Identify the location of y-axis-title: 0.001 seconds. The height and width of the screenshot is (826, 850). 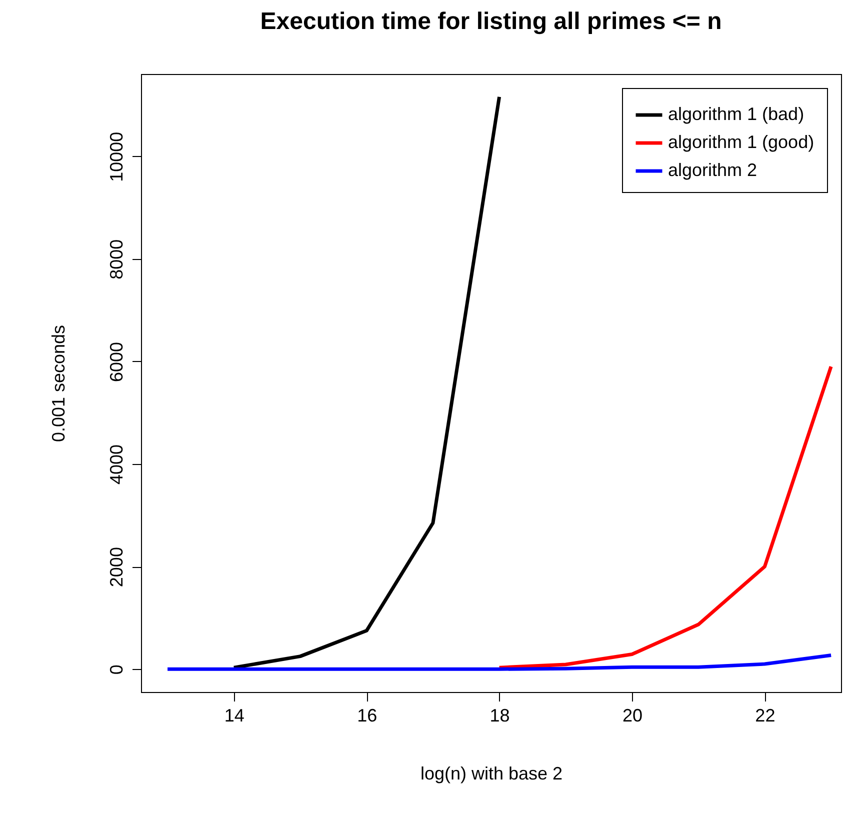
(58, 383).